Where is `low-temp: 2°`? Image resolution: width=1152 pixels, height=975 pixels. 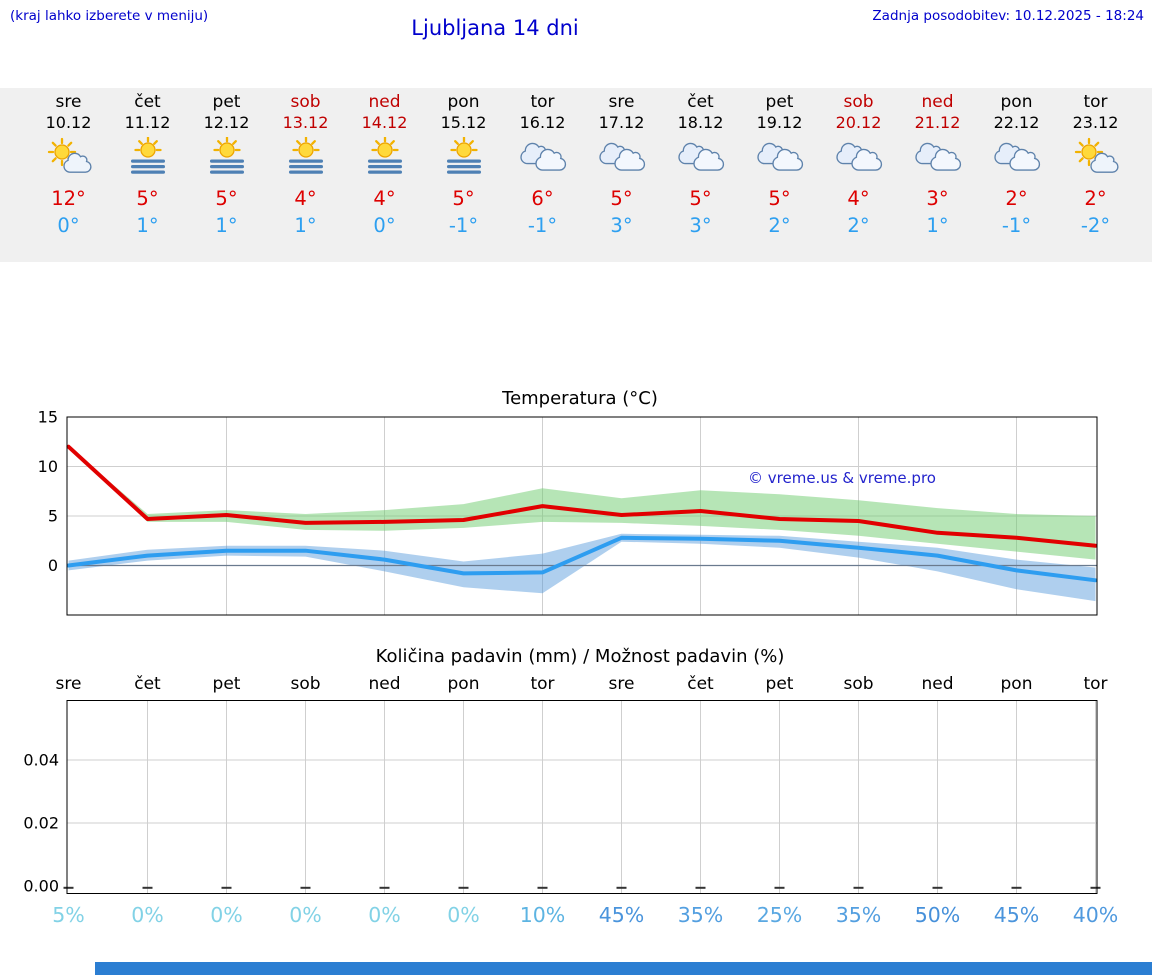
low-temp: 2° is located at coordinates (858, 225).